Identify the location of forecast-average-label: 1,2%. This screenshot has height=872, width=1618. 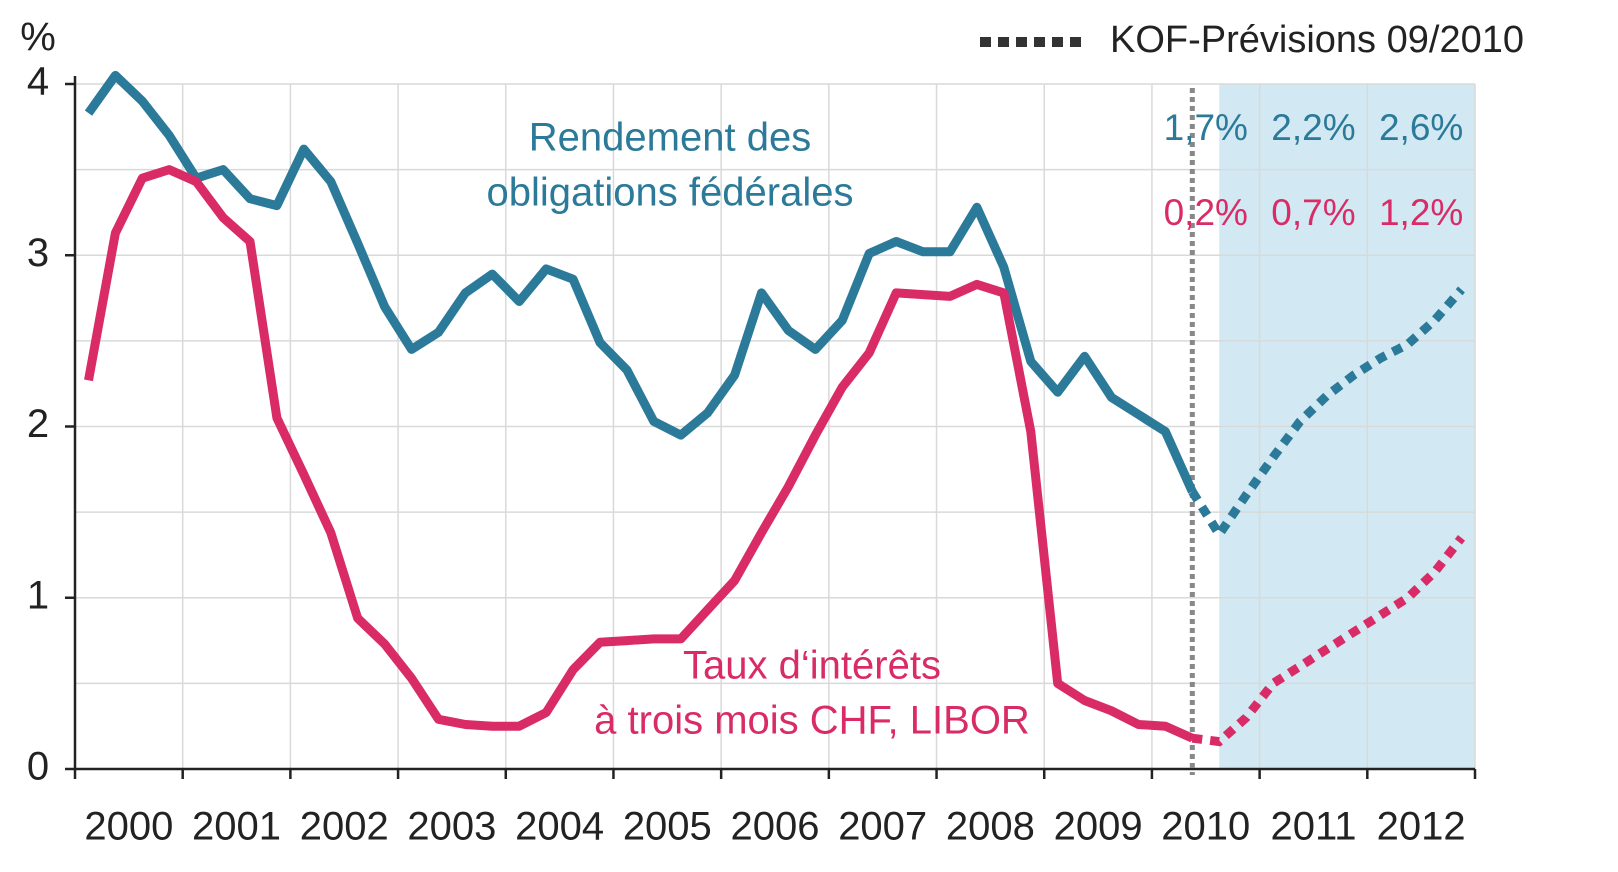
(1421, 212).